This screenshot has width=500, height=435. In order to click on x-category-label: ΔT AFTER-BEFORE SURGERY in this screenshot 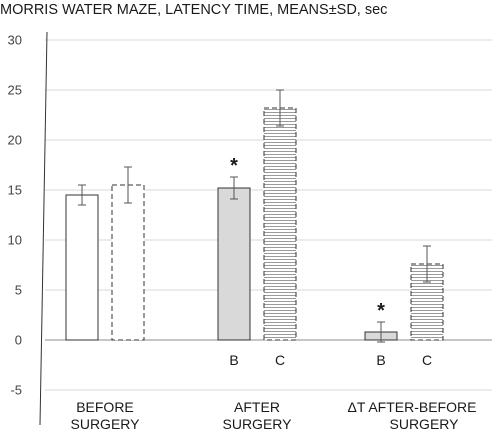, I will do `click(412, 415)`.